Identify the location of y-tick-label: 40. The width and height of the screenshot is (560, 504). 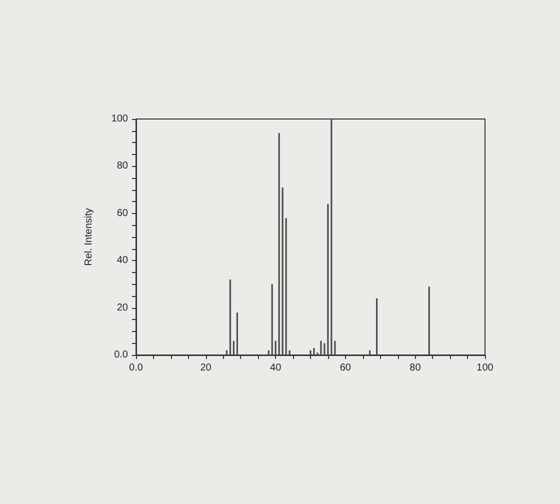
(122, 260).